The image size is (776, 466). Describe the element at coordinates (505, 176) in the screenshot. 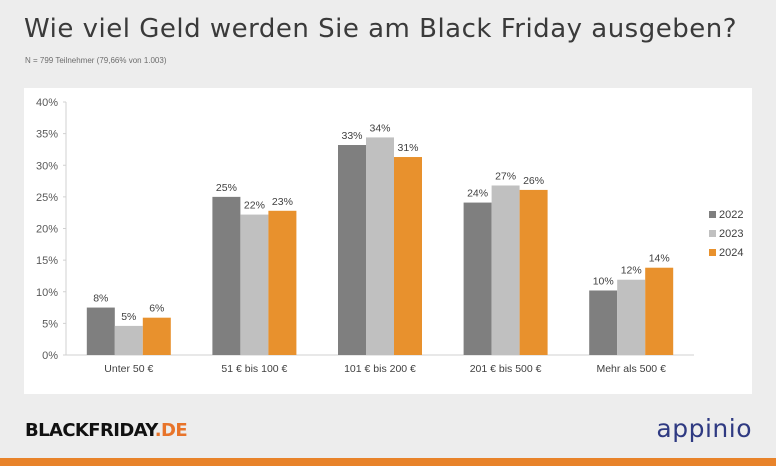

I see `data-label: 27%` at that location.